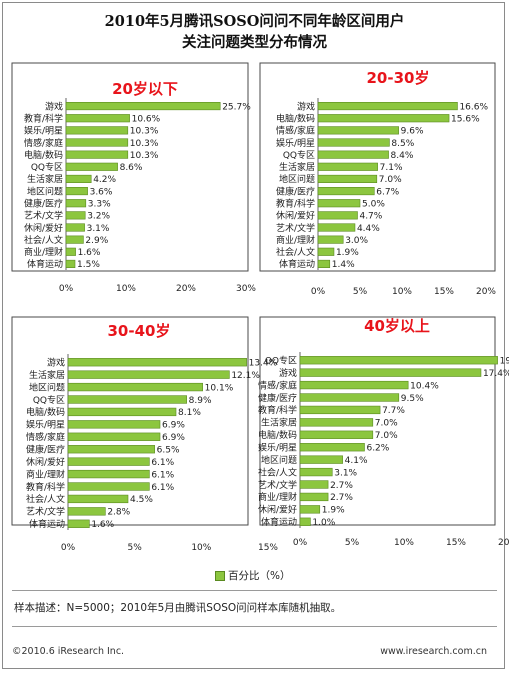 This screenshot has height=673, width=509. What do you see at coordinates (45, 264) in the screenshot?
I see `chart1-category-label: 体育运动` at bounding box center [45, 264].